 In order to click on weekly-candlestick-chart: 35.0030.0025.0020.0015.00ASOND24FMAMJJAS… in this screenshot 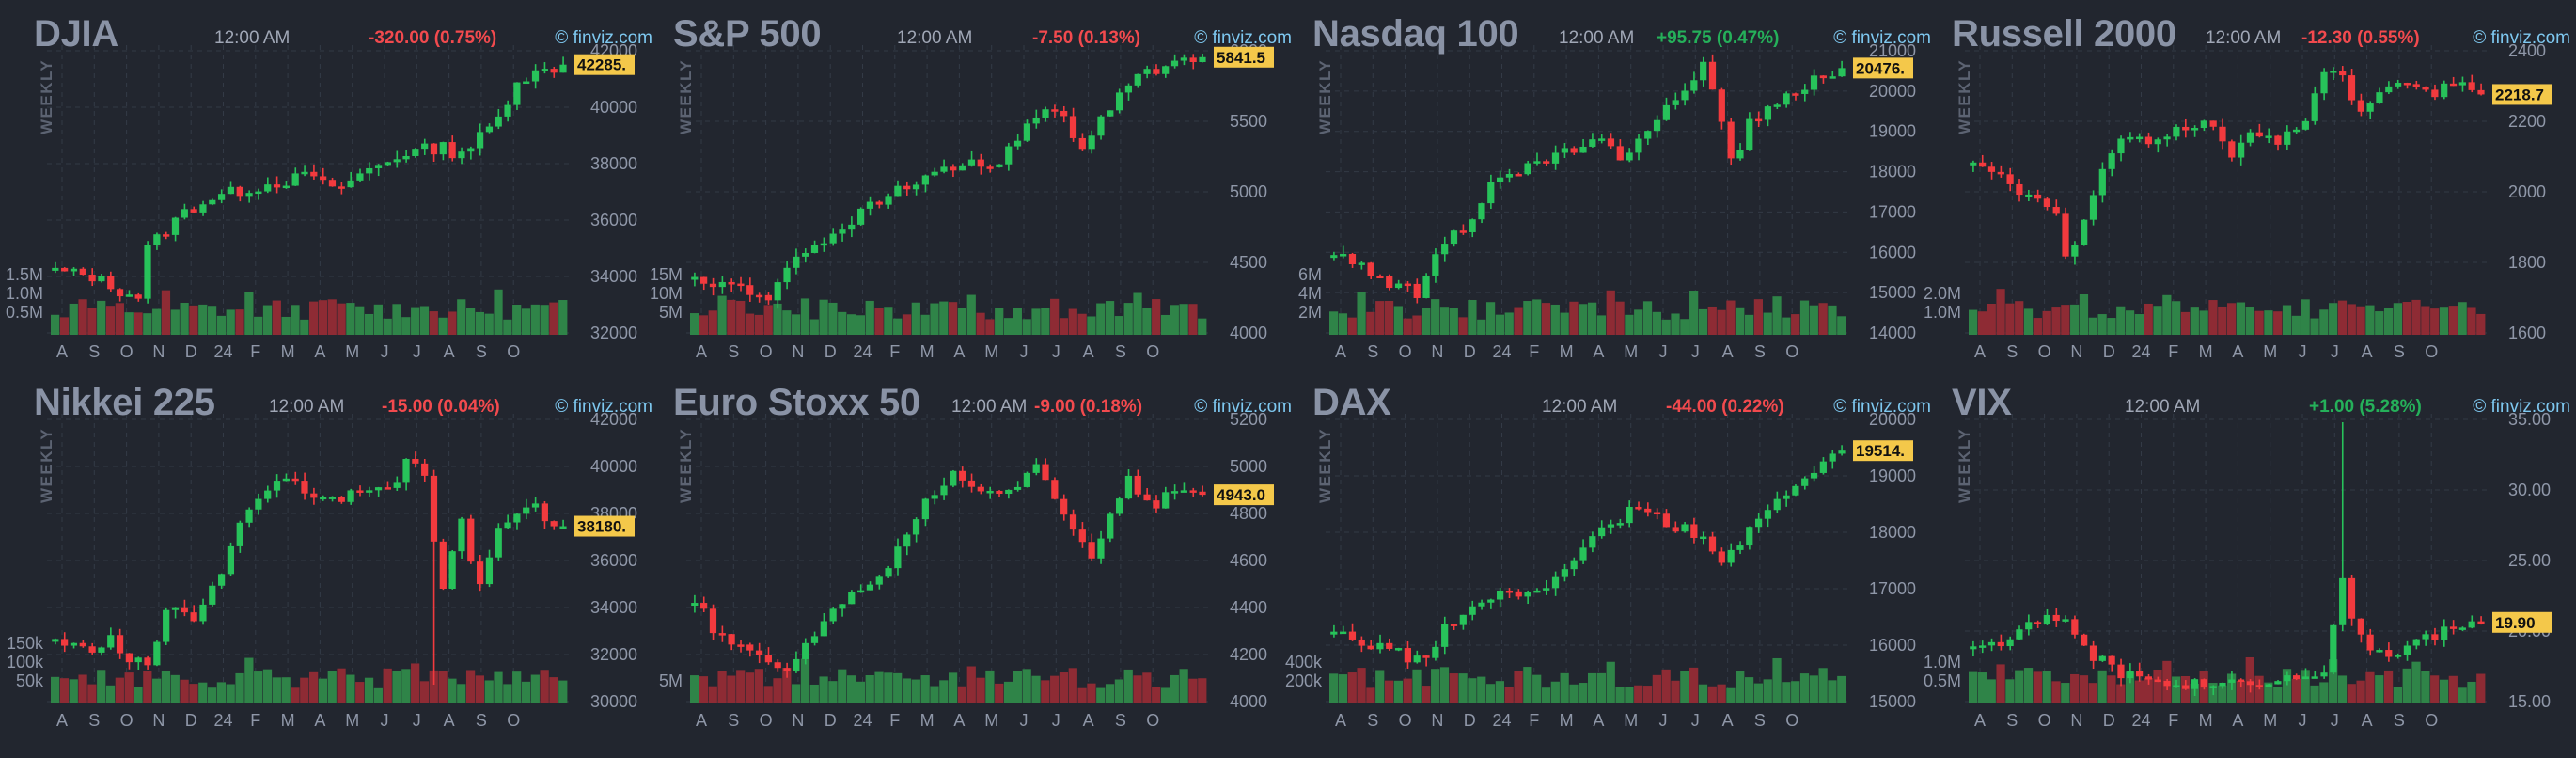, I will do `click(2250, 560)`.